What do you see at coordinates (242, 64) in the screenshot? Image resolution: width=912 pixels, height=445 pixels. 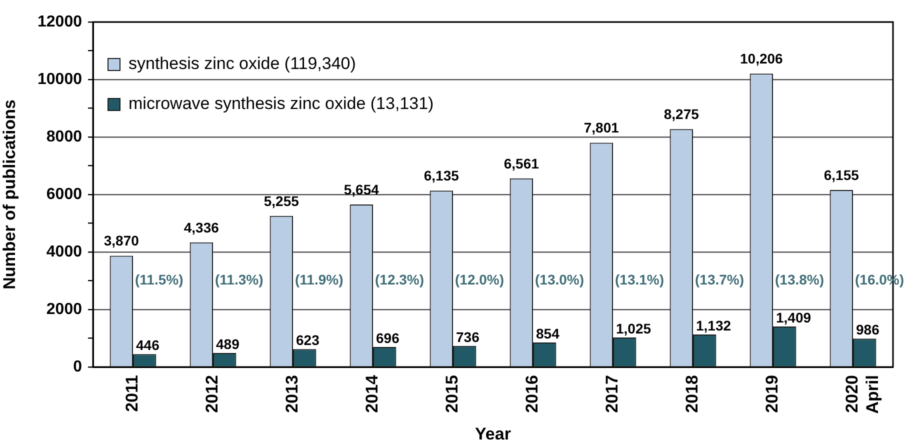 I see `legend-label: synthesis zinc oxide (119,340)` at bounding box center [242, 64].